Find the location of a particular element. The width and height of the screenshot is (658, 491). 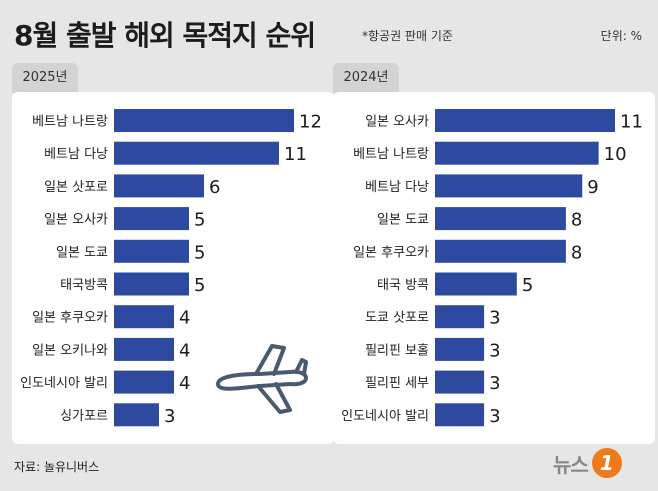

unit-label: 단위: % is located at coordinates (621, 36).